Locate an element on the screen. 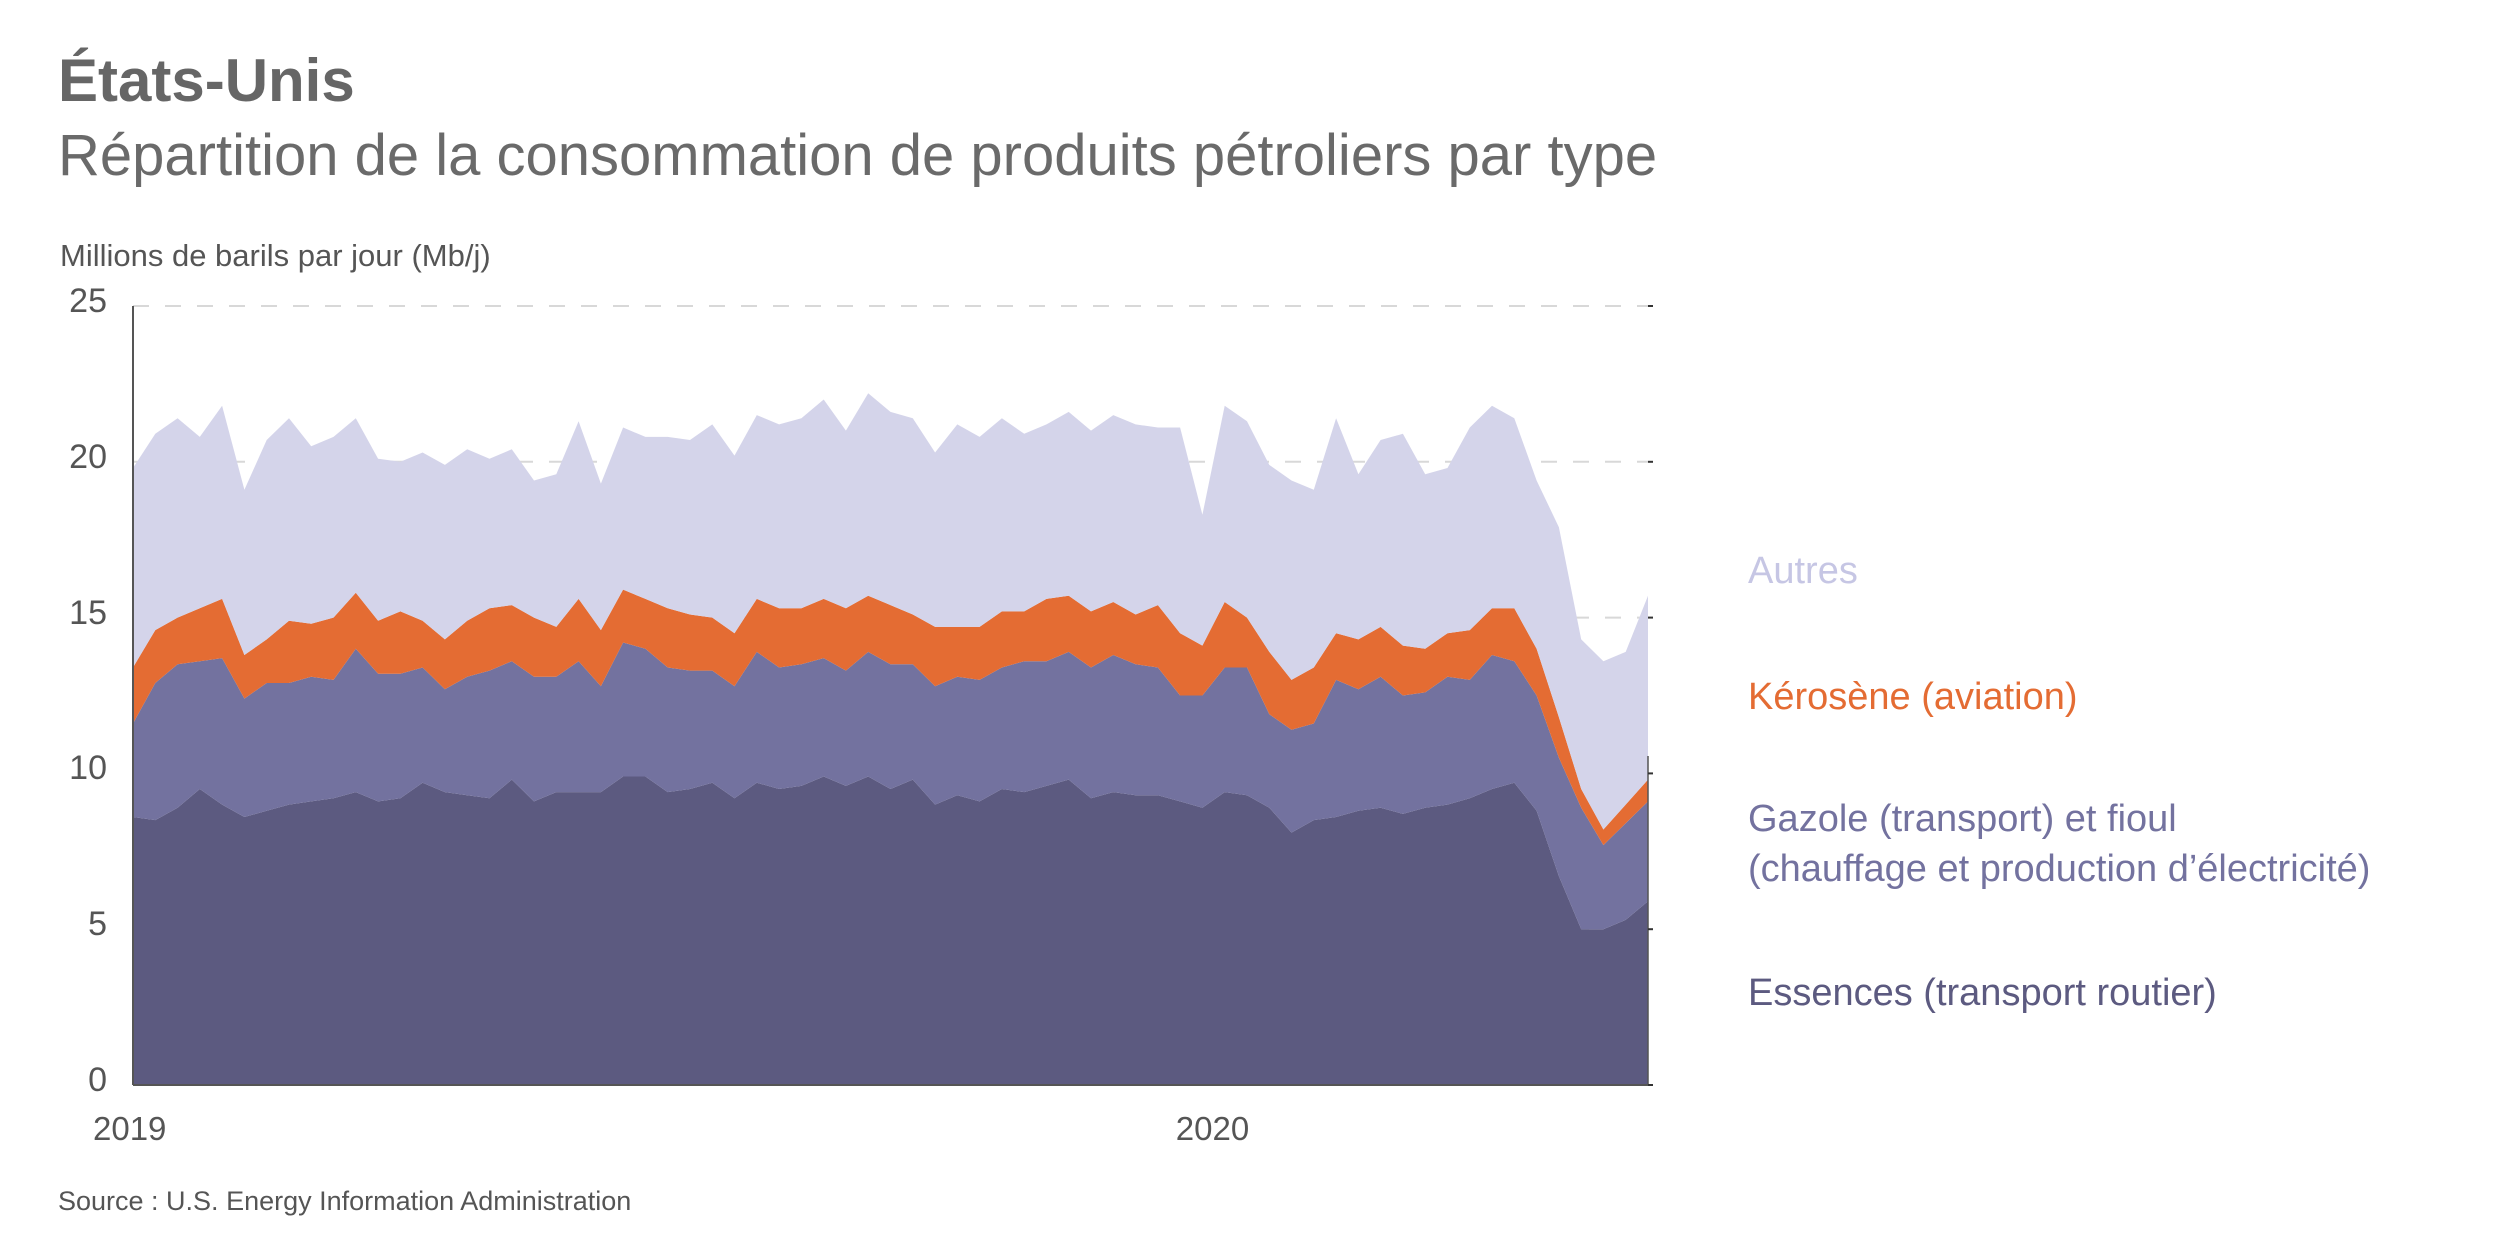  y-axis-label: Millions de barils par jour (Mb/j) is located at coordinates (275, 255).